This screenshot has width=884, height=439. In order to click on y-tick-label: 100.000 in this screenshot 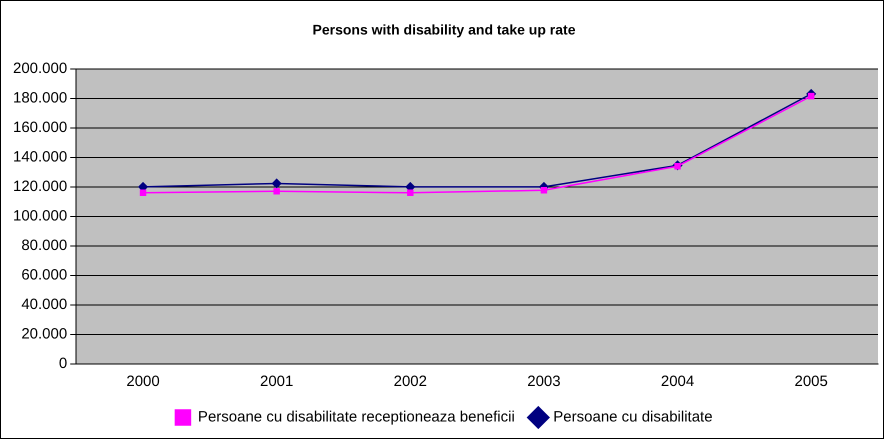, I will do `click(40, 216)`.